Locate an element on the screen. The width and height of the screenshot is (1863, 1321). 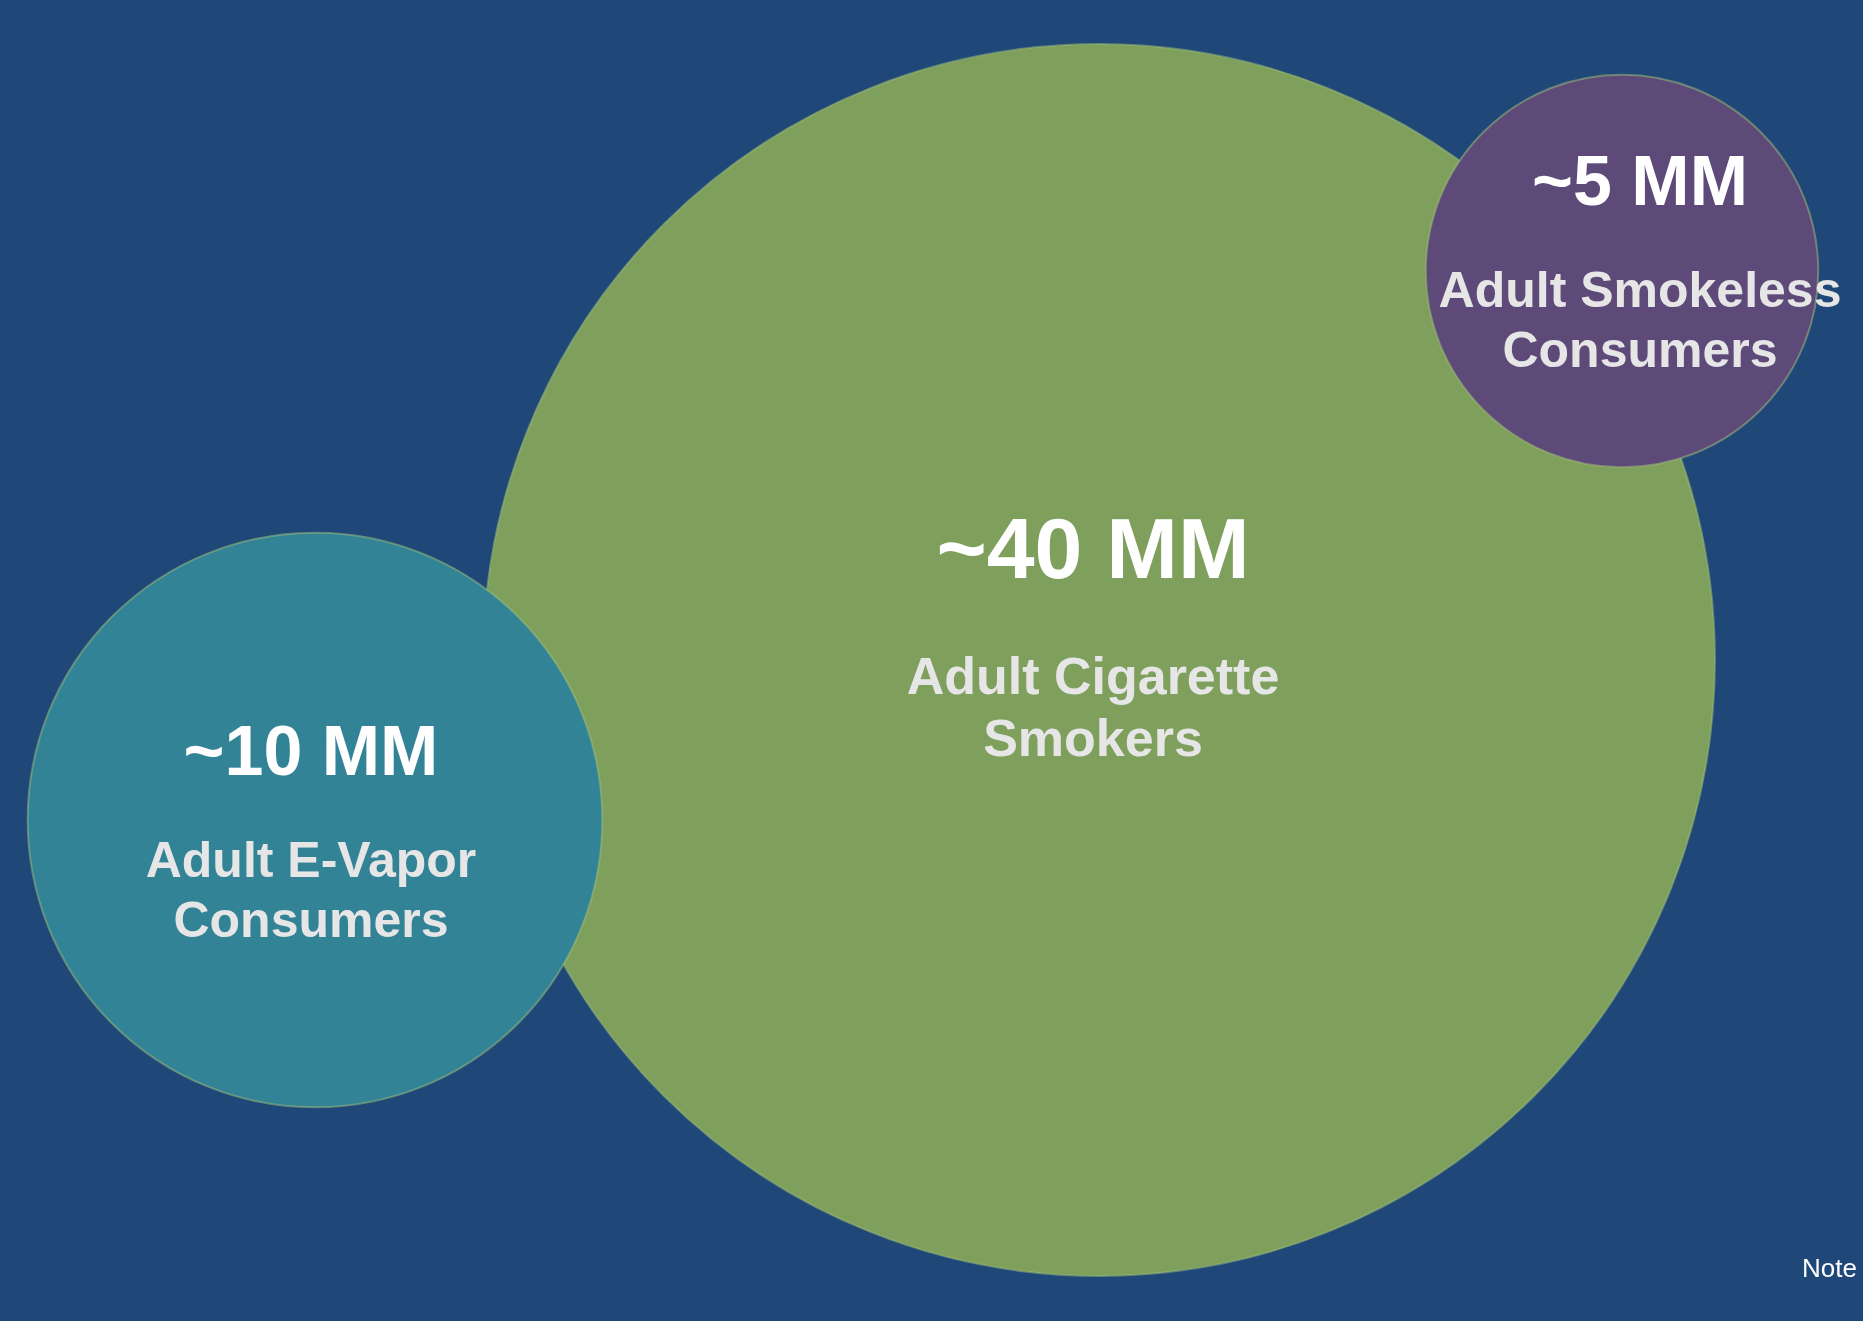
data-label: ~10 MM is located at coordinates (311, 751).